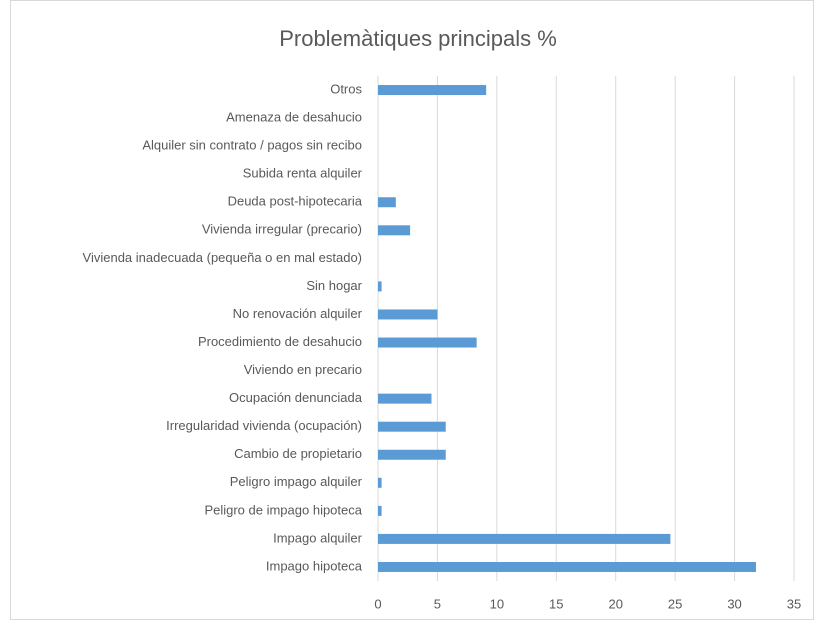 The height and width of the screenshot is (621, 815). Describe the element at coordinates (296, 481) in the screenshot. I see `y-tick-label: Peligro impago alquiler` at that location.